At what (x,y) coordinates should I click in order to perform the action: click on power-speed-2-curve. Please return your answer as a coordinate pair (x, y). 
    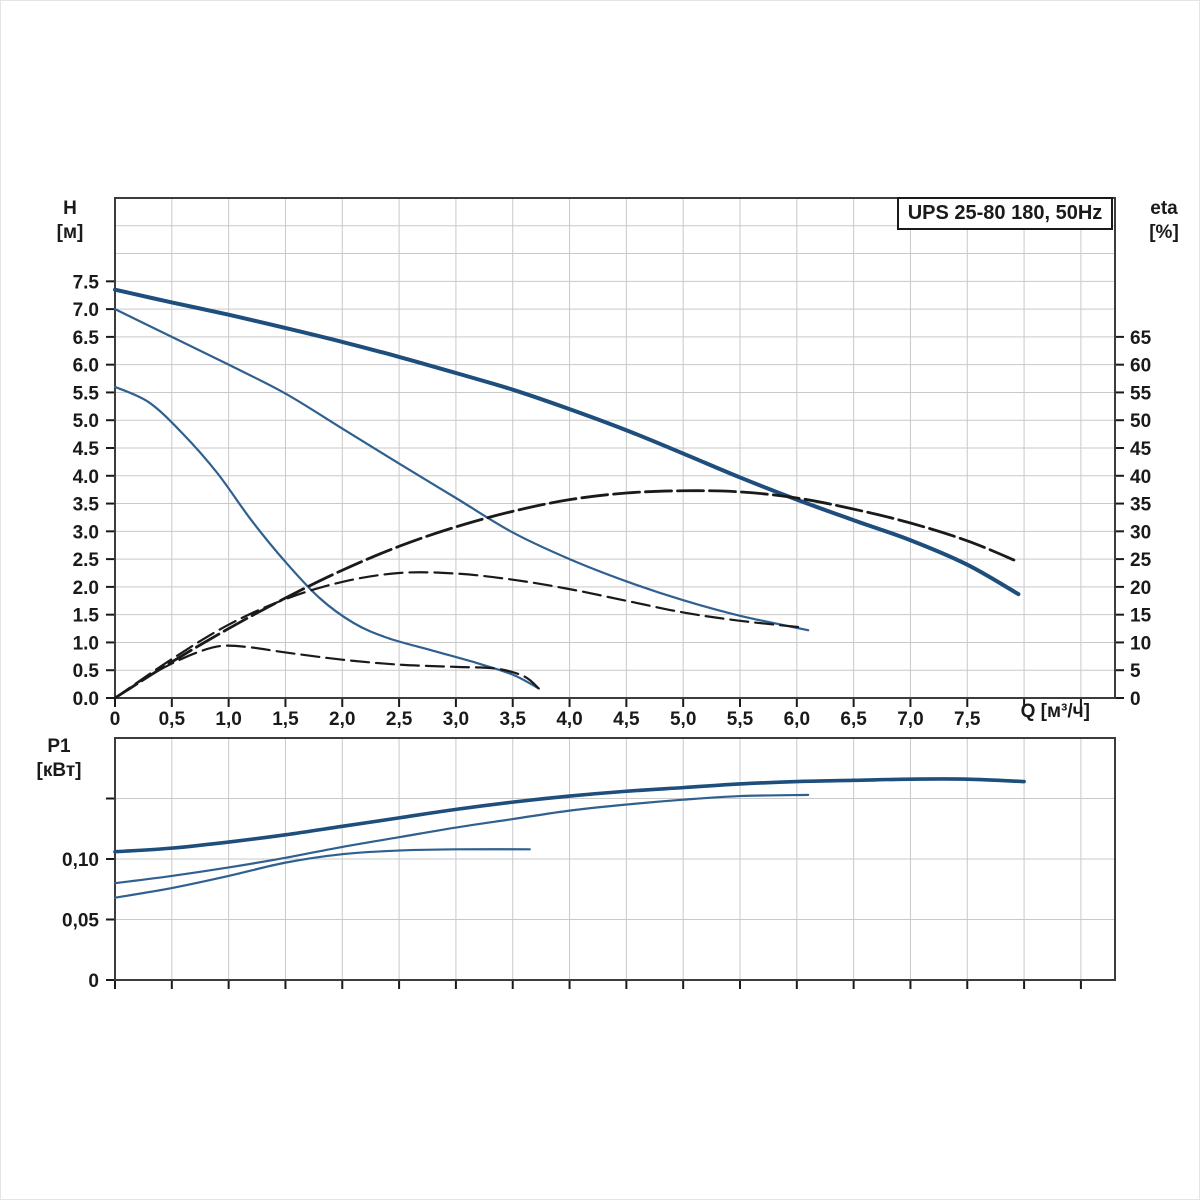
    Looking at the image, I should click on (461, 839).